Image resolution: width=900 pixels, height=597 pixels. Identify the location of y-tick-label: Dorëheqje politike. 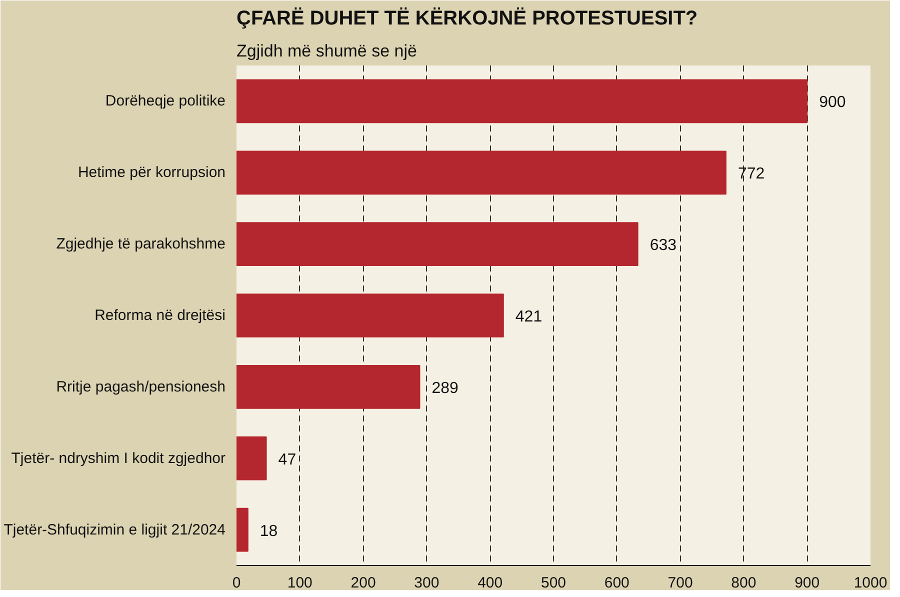
(165, 101).